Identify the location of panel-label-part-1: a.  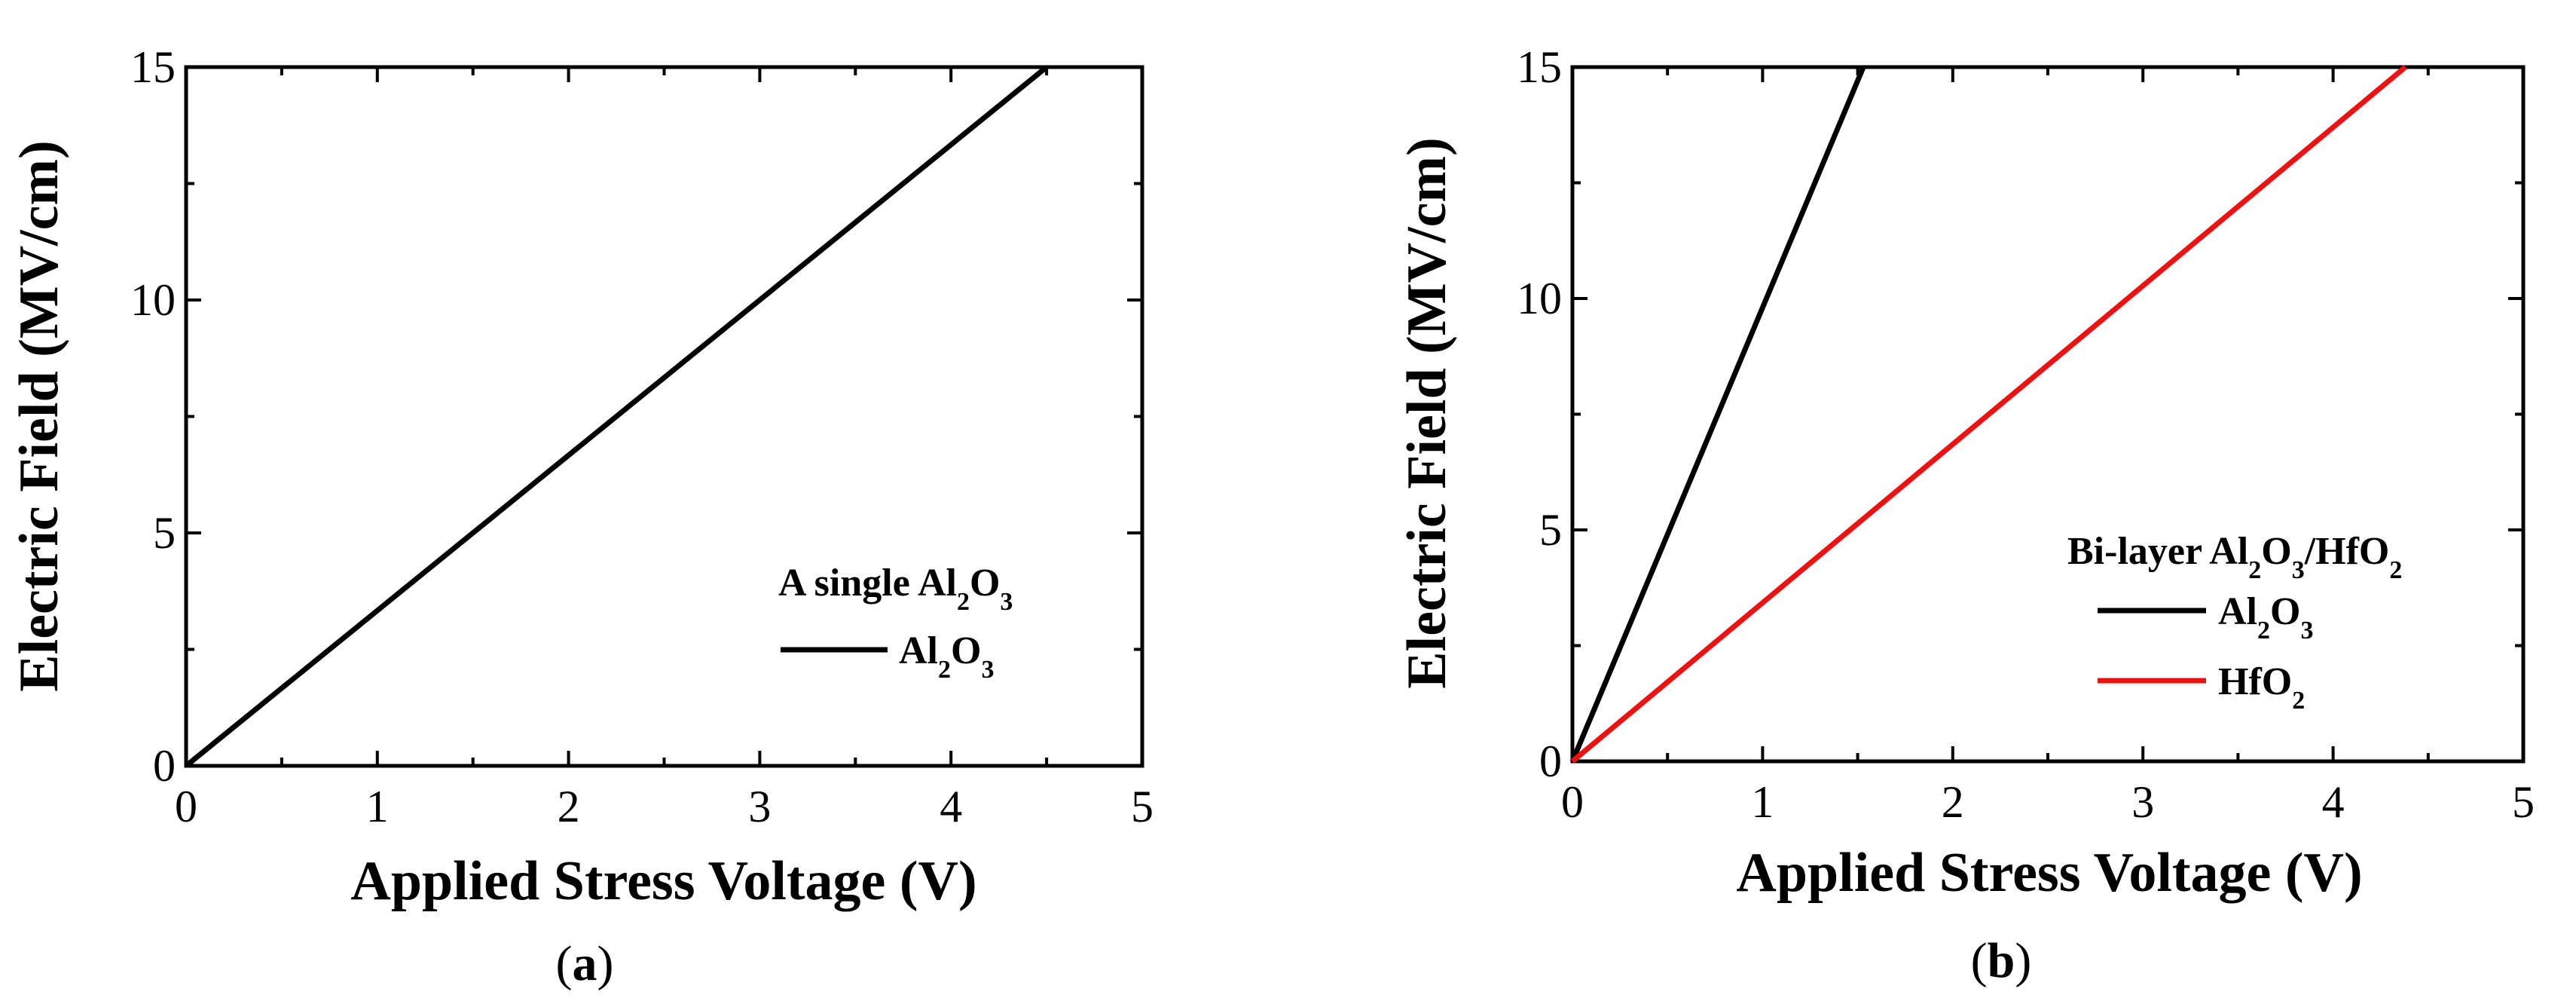
(585, 963).